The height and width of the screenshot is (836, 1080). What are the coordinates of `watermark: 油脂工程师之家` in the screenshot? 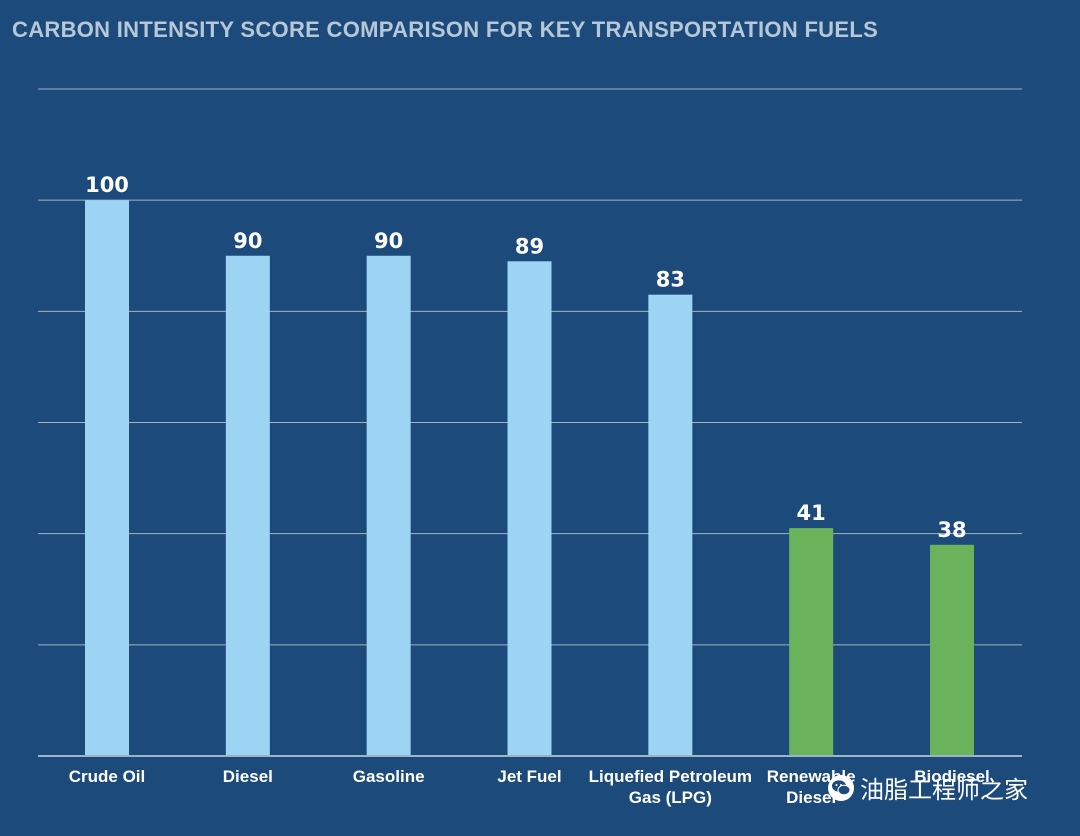 It's located at (928, 787).